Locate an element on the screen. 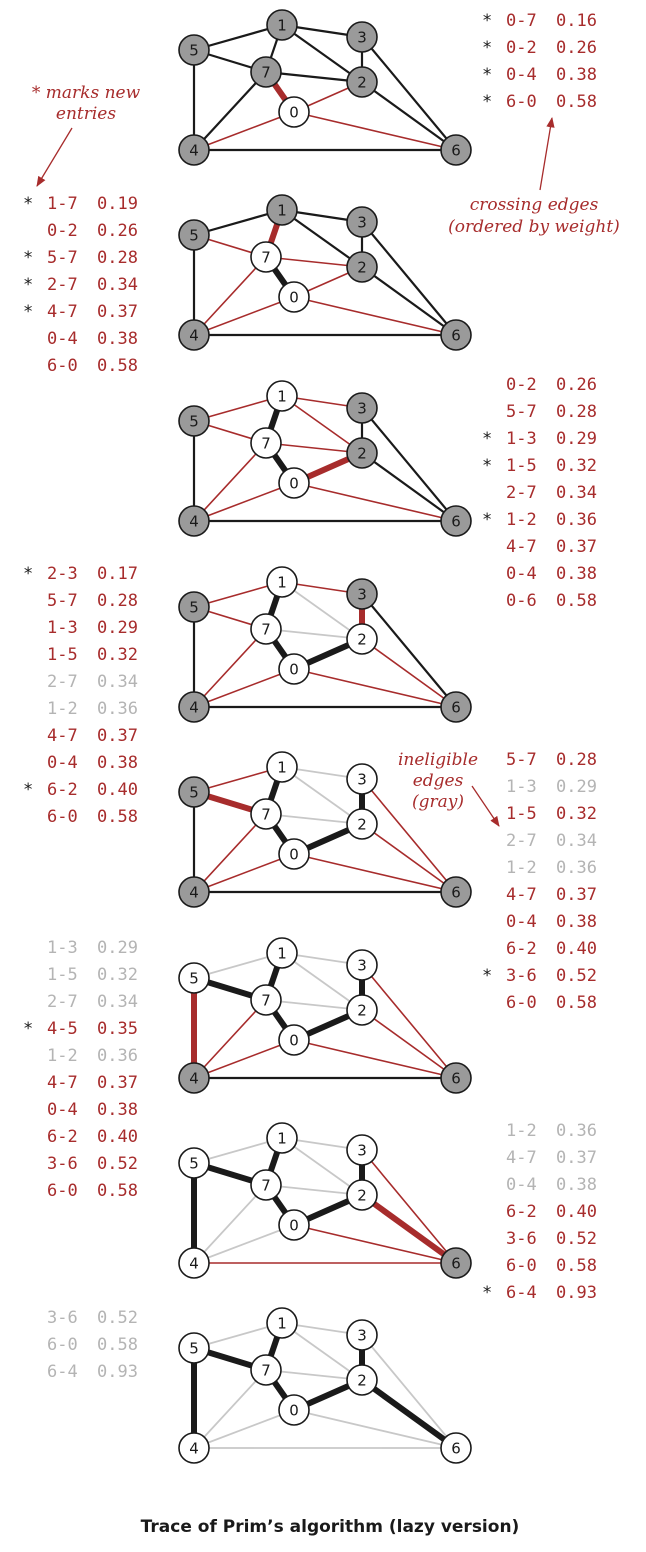 The width and height of the screenshot is (646, 1552). pq-entry-edge: 1-5 is located at coordinates (62, 975).